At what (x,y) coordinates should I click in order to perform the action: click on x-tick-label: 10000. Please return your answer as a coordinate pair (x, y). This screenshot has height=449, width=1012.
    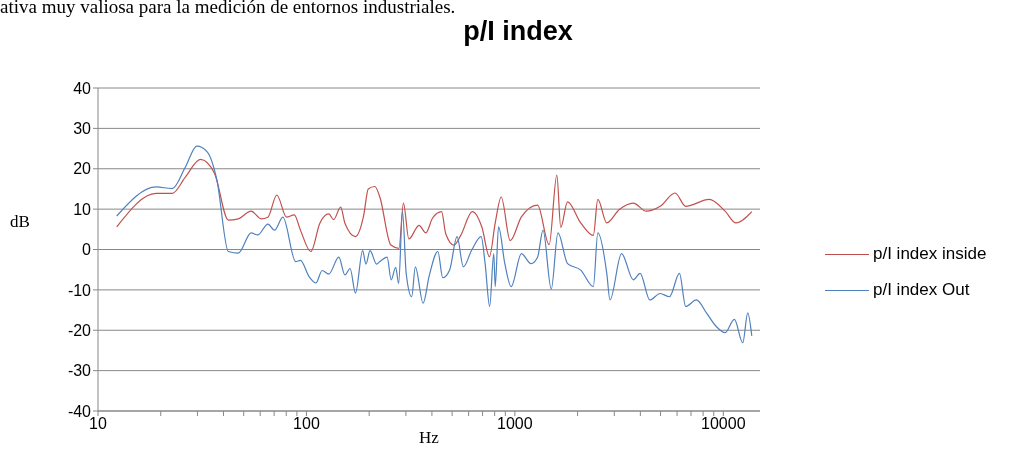
    Looking at the image, I should click on (723, 424).